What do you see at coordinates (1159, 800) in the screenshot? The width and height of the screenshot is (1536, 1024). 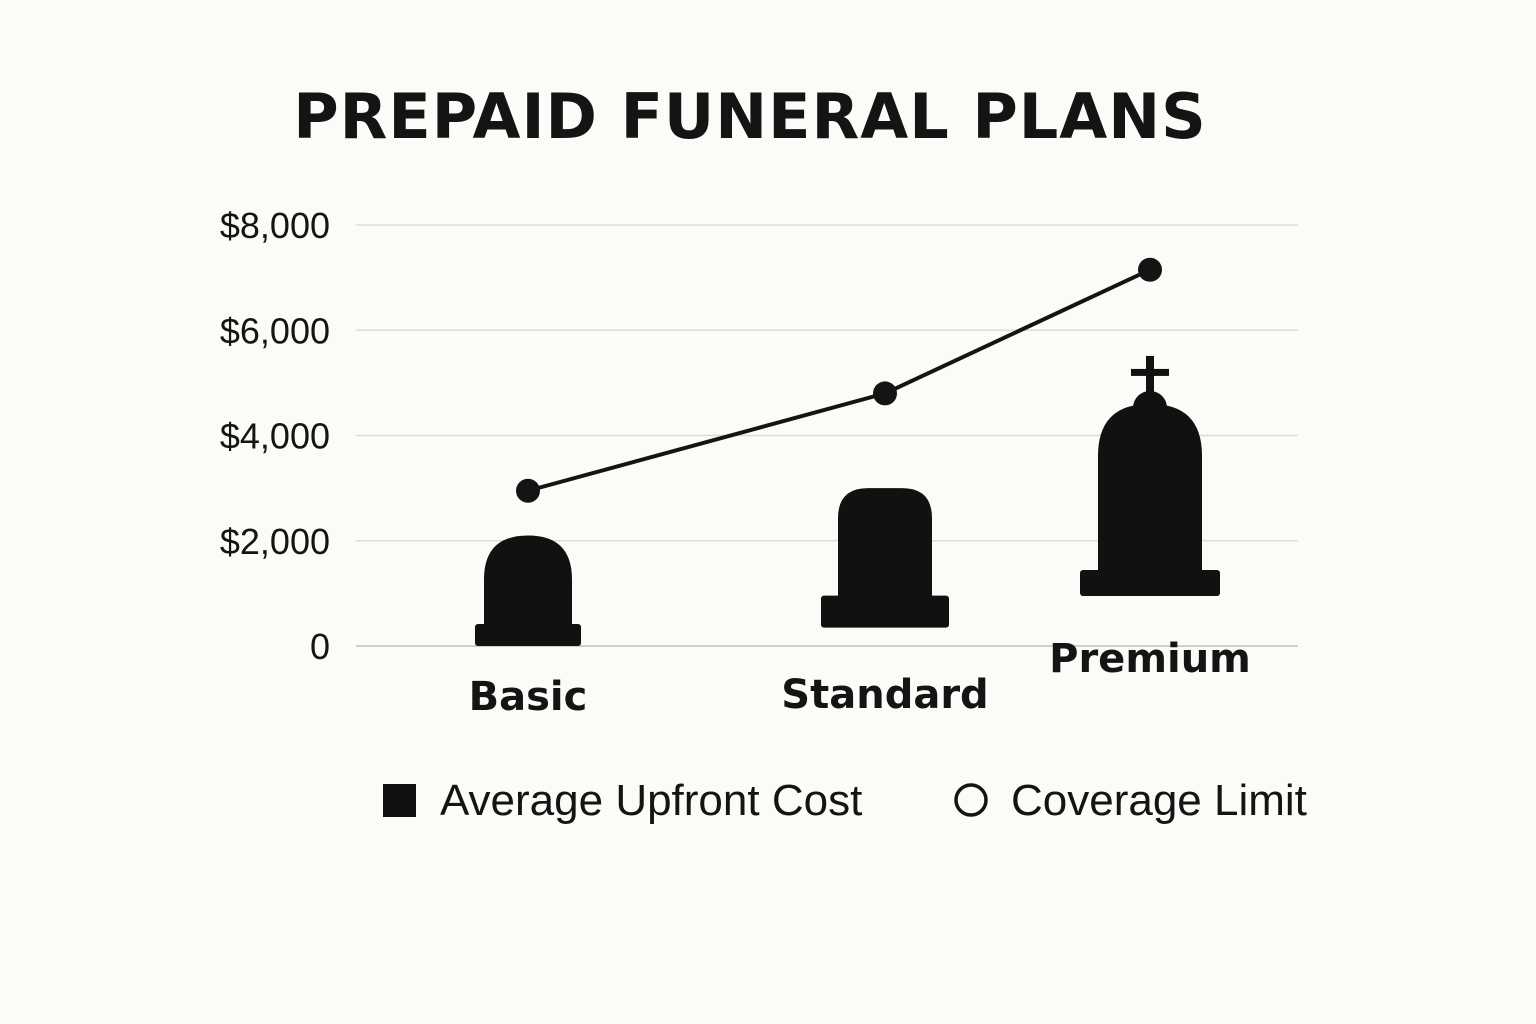 I see `legend-label-coverage-limit: Coverage Limit` at bounding box center [1159, 800].